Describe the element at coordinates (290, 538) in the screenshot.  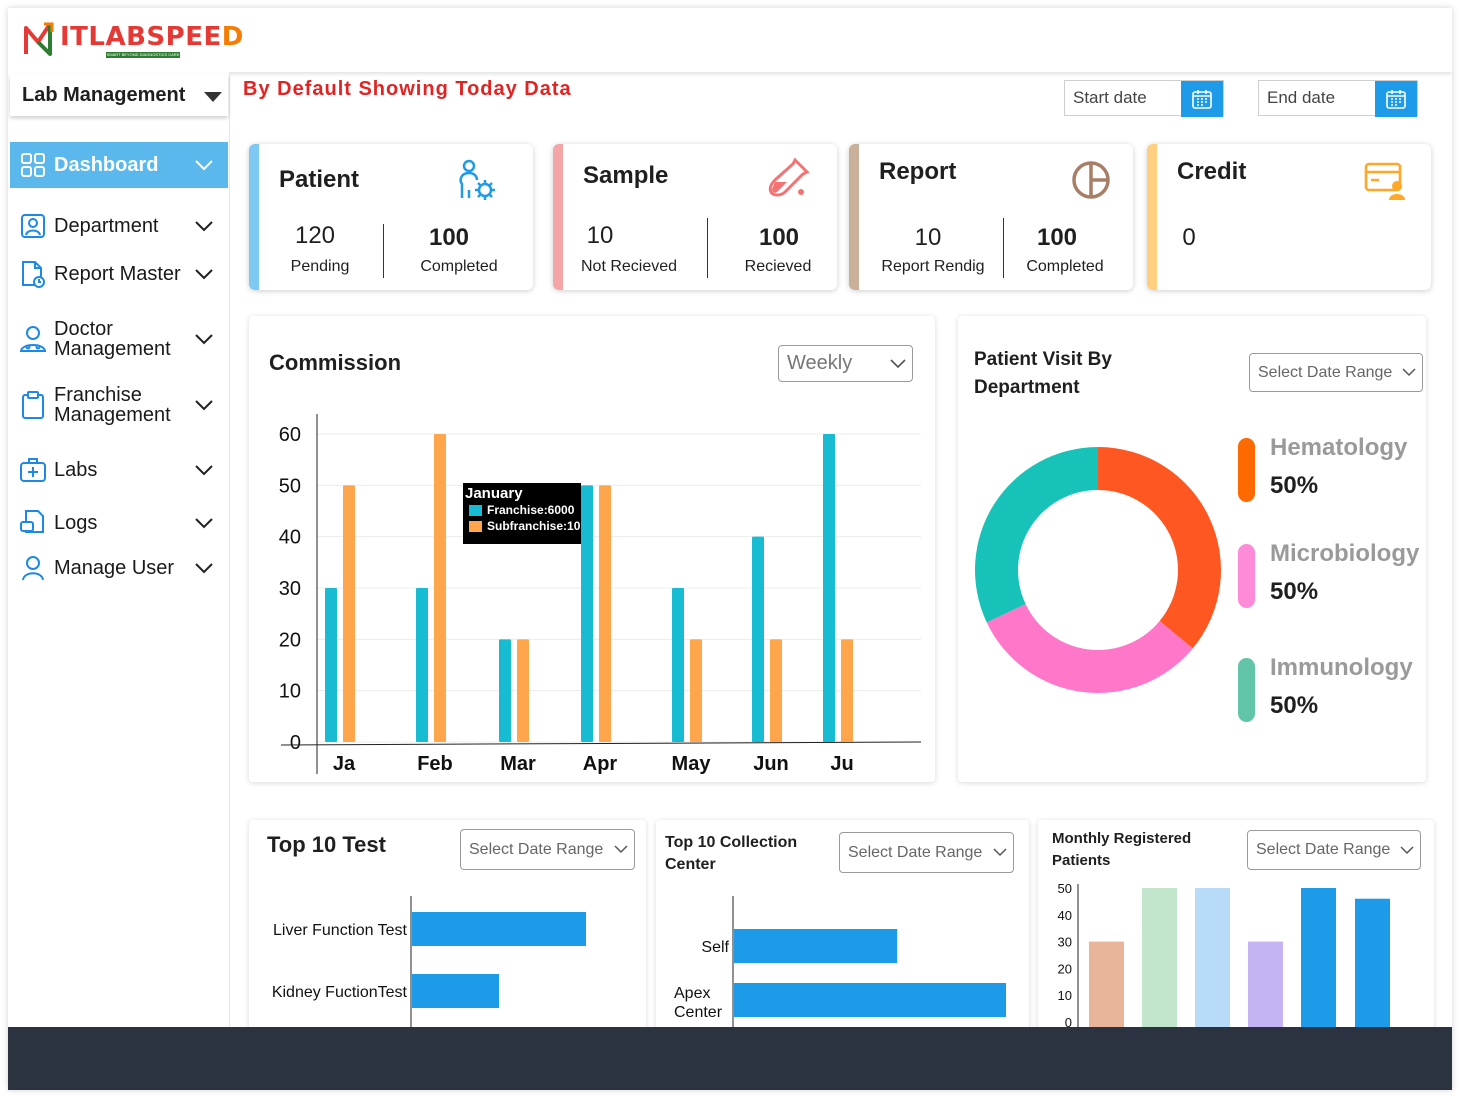
I see `y-tick-label: 40` at that location.